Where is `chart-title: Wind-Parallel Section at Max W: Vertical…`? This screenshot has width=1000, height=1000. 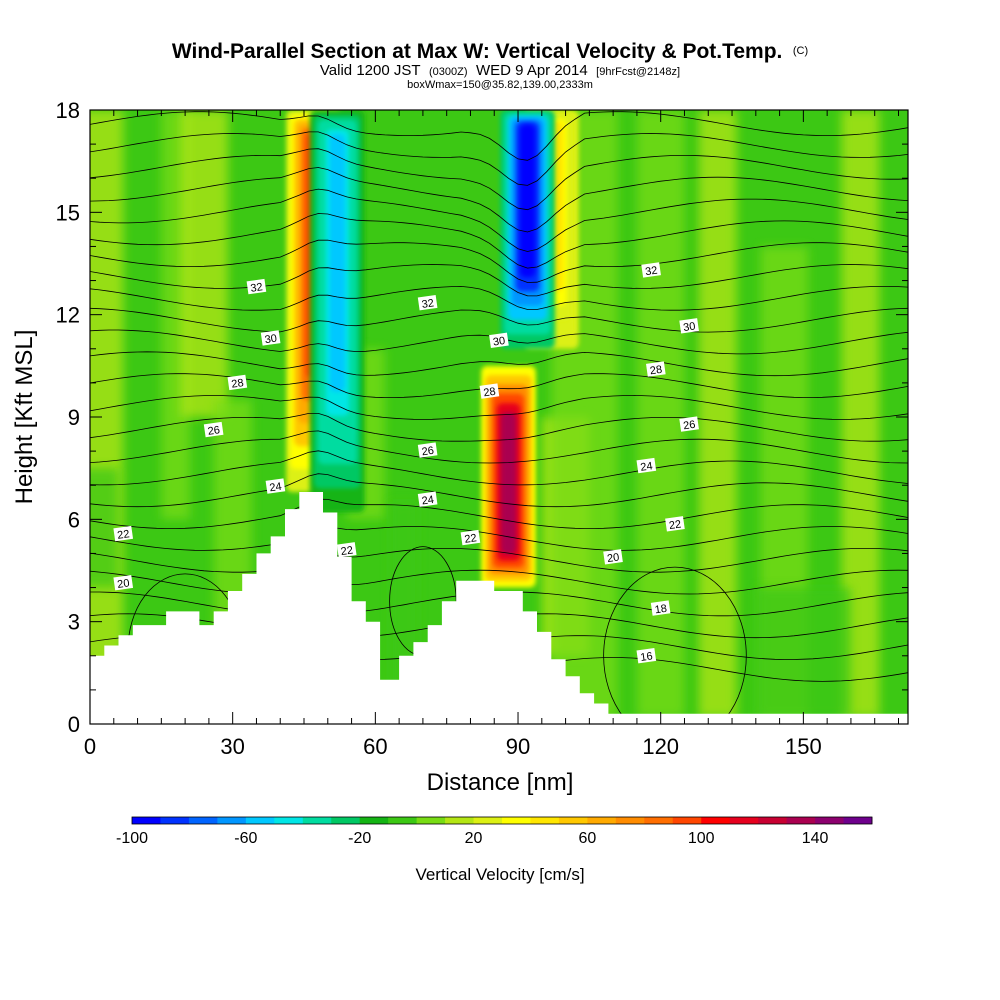
chart-title: Wind-Parallel Section at Max W: Vertical… is located at coordinates (490, 51).